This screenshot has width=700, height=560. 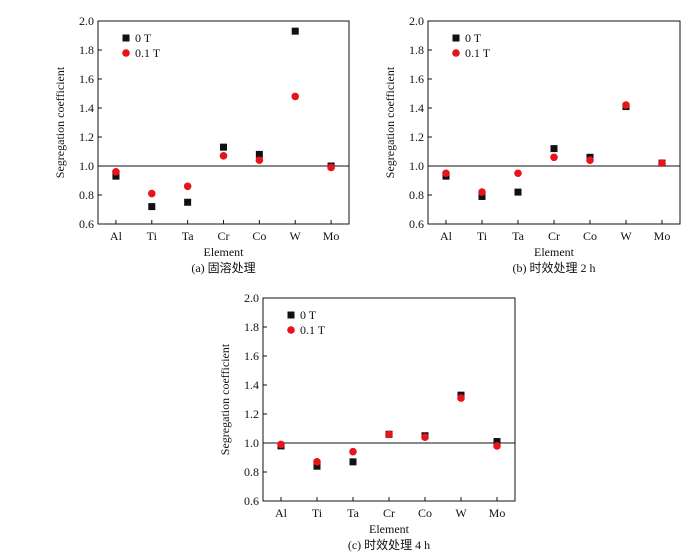 I want to click on point-0t-mo, so click(x=497, y=442).